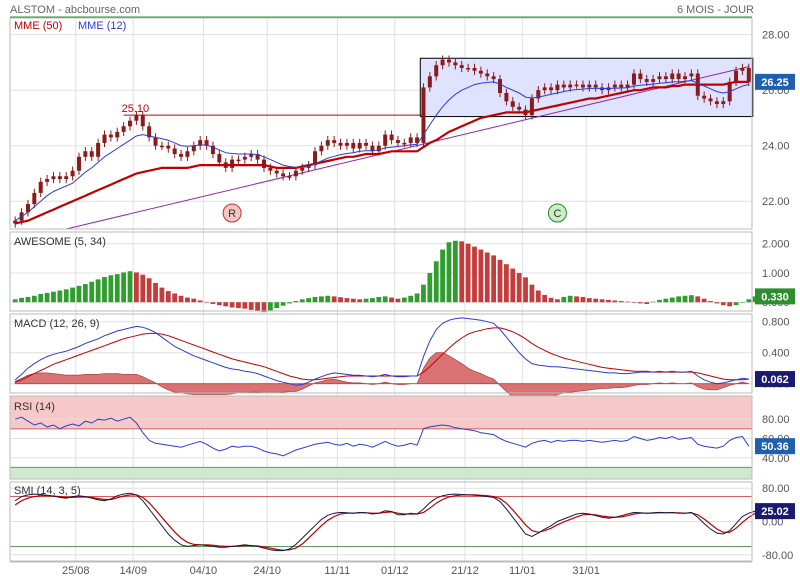 The image size is (800, 585). Describe the element at coordinates (772, 523) in the screenshot. I see `y-tick-label: 0.00` at that location.